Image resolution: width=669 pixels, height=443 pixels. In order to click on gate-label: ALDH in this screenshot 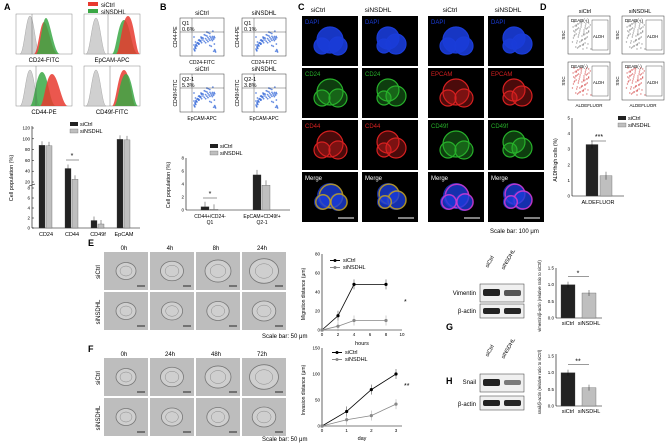, I will do `click(652, 36)`.